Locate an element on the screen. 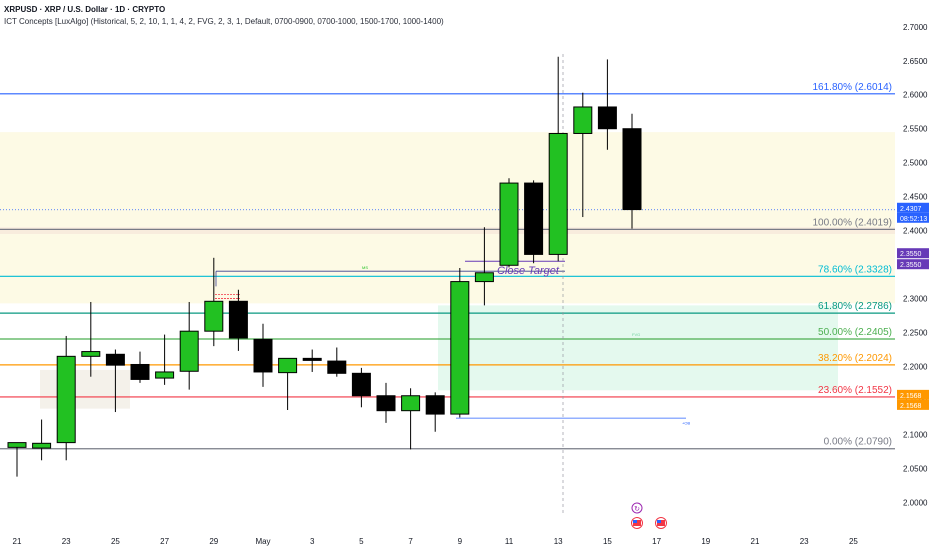 The height and width of the screenshot is (550, 932). mss-label: MS is located at coordinates (365, 267).